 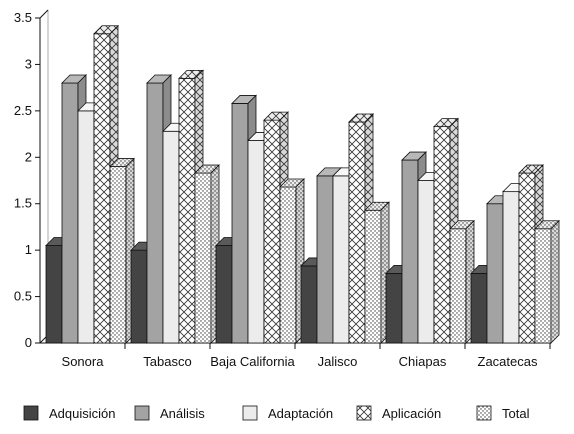 I want to click on legend-item: Adaptación, so click(x=287, y=413).